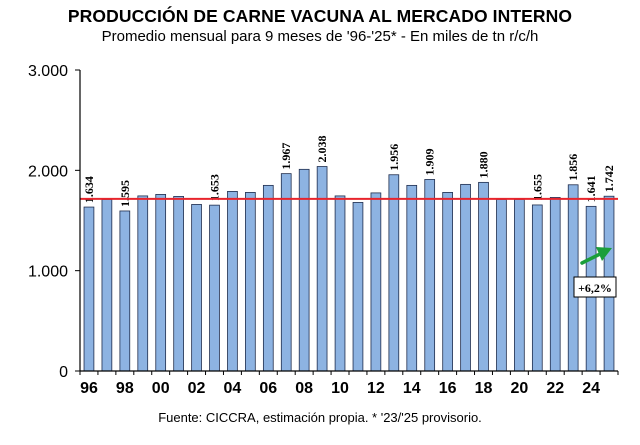  Describe the element at coordinates (48, 71) in the screenshot. I see `y-tick-label: 3.000` at that location.